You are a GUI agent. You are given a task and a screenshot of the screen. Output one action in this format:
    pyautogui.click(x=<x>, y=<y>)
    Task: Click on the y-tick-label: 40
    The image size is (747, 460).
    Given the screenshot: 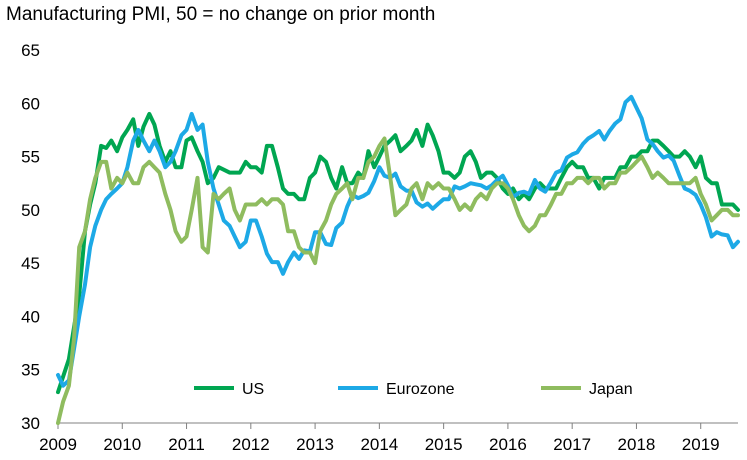 What is the action you would take?
    pyautogui.click(x=30, y=316)
    